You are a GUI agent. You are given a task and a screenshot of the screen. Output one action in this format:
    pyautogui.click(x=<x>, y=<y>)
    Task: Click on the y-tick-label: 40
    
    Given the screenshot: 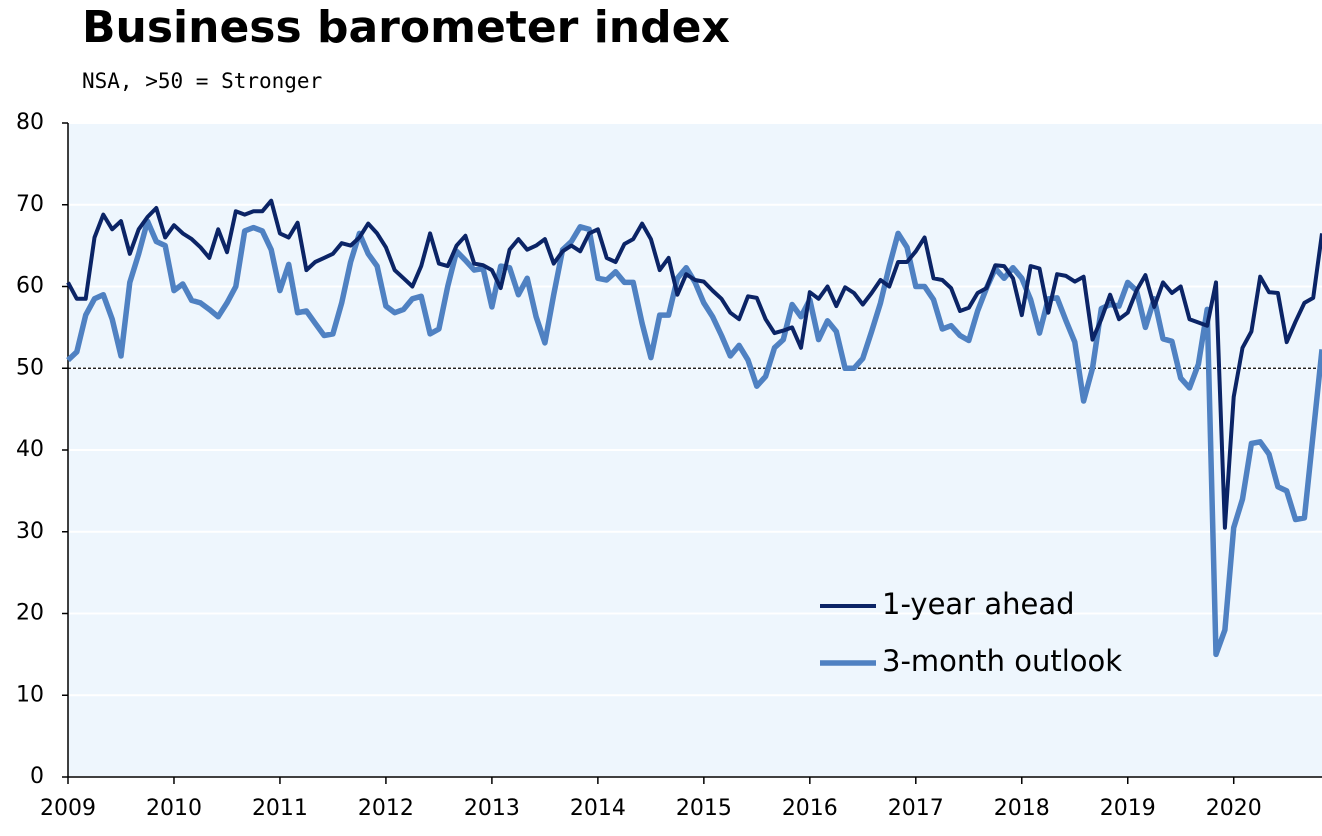 What is the action you would take?
    pyautogui.click(x=30, y=449)
    